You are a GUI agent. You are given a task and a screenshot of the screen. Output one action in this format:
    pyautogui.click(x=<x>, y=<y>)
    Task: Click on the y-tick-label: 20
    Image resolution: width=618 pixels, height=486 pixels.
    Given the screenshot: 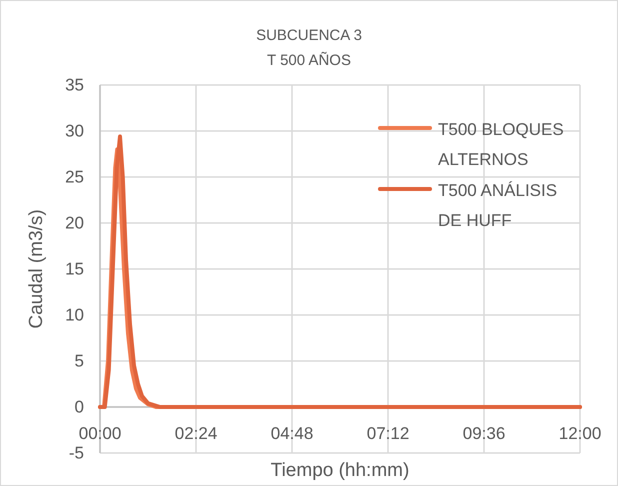 What is the action you would take?
    pyautogui.click(x=74, y=222)
    